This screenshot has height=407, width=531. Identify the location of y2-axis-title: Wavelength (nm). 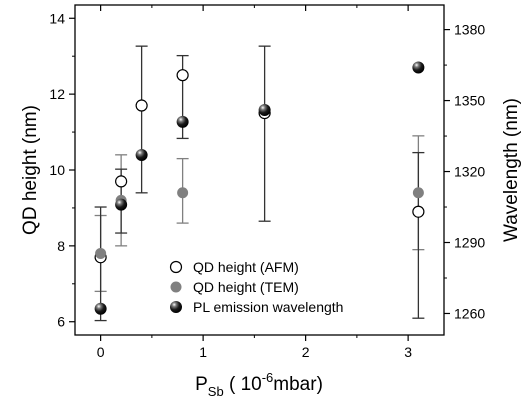
(511, 170).